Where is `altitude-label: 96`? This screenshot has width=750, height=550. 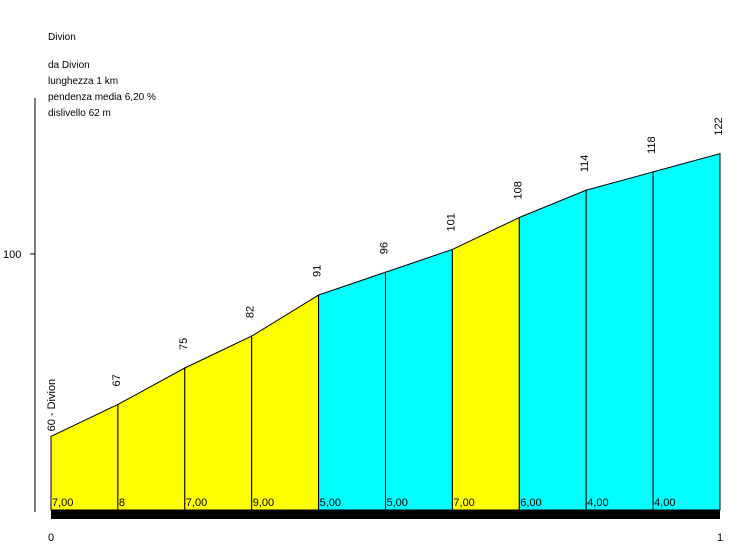 altitude-label: 96 is located at coordinates (385, 248).